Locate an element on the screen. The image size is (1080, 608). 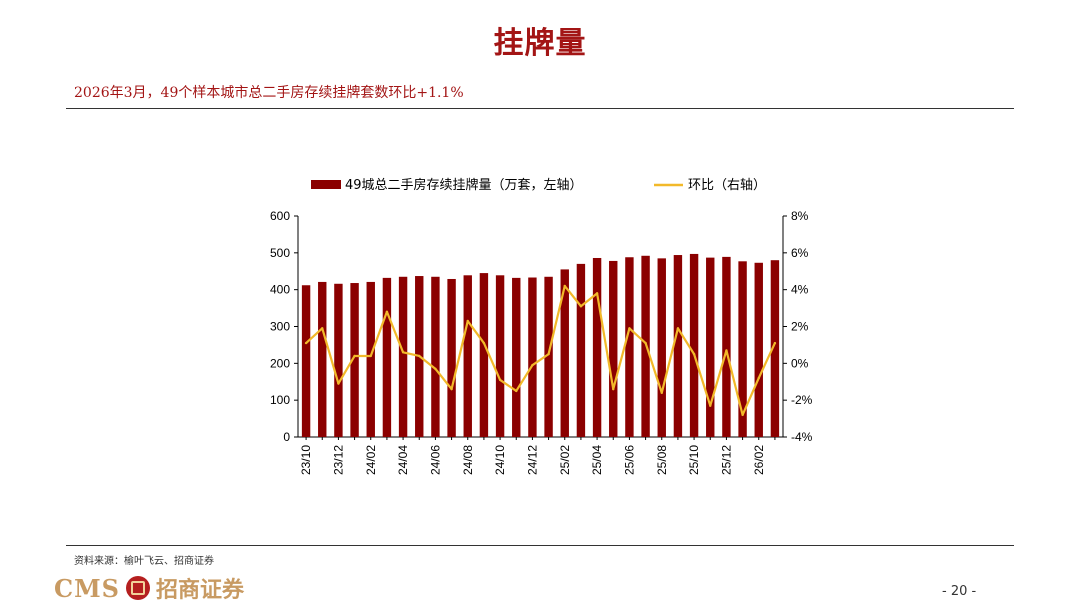
right-tick-label: 8% is located at coordinates (800, 216).